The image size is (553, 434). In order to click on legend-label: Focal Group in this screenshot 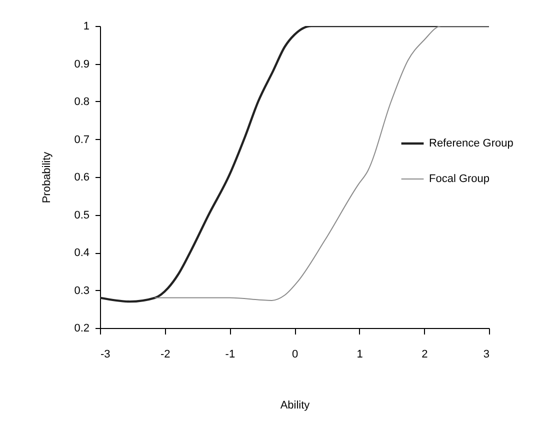, I will do `click(459, 179)`.